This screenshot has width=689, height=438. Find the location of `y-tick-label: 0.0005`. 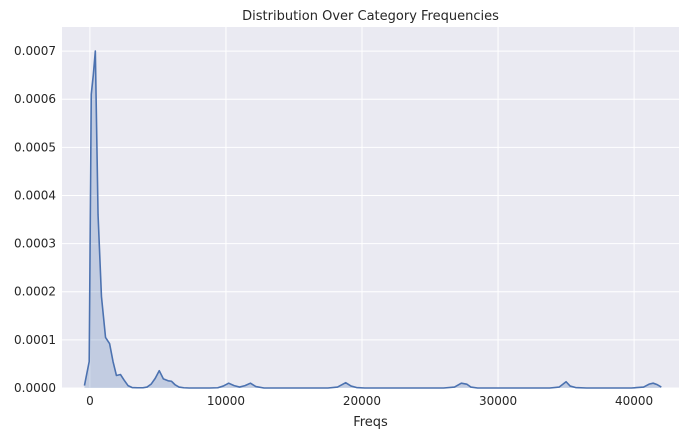

y-tick-label: 0.0005 is located at coordinates (35, 147).